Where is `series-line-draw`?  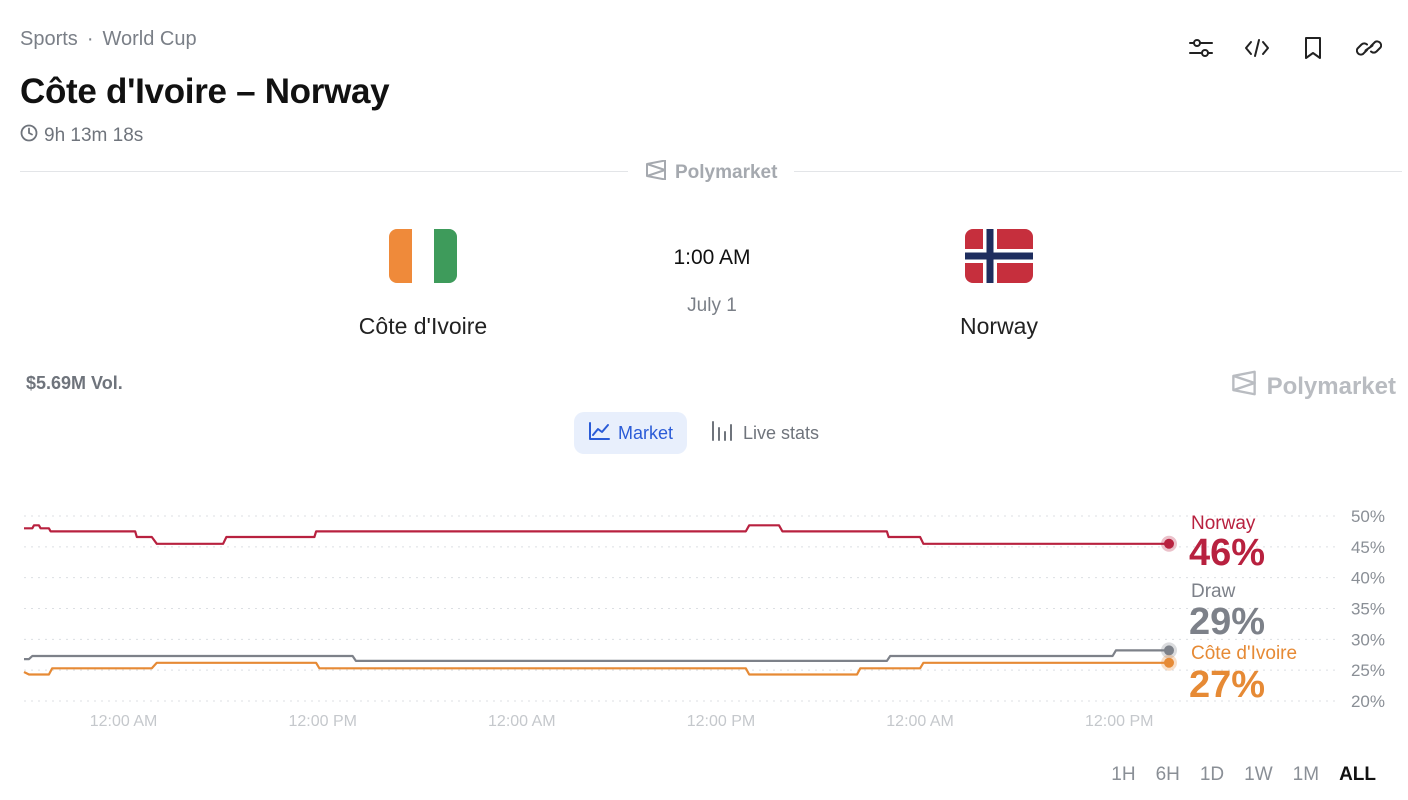 series-line-draw is located at coordinates (596, 655).